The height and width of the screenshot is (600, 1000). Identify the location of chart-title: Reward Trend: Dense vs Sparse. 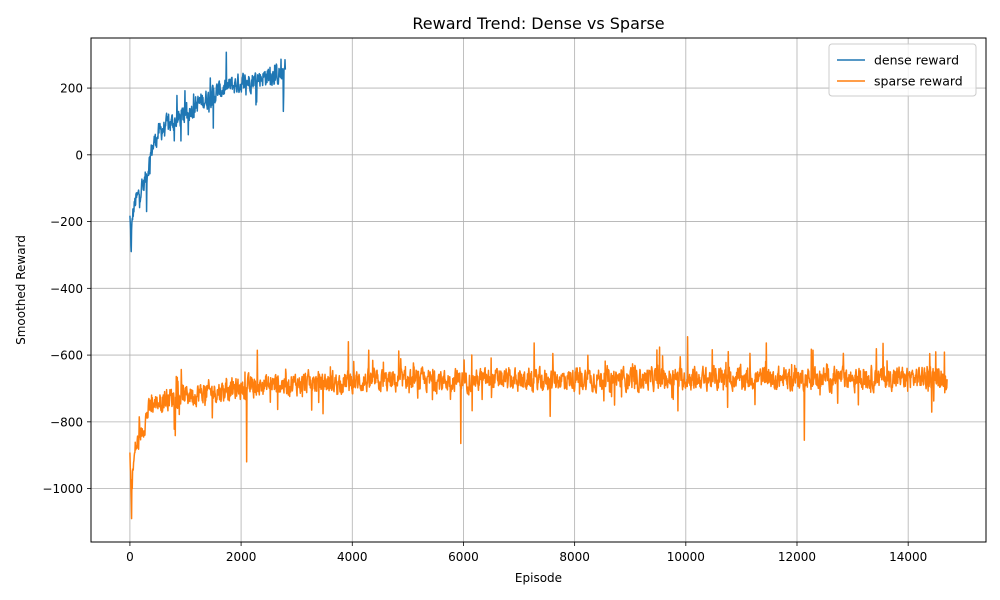
(538, 23).